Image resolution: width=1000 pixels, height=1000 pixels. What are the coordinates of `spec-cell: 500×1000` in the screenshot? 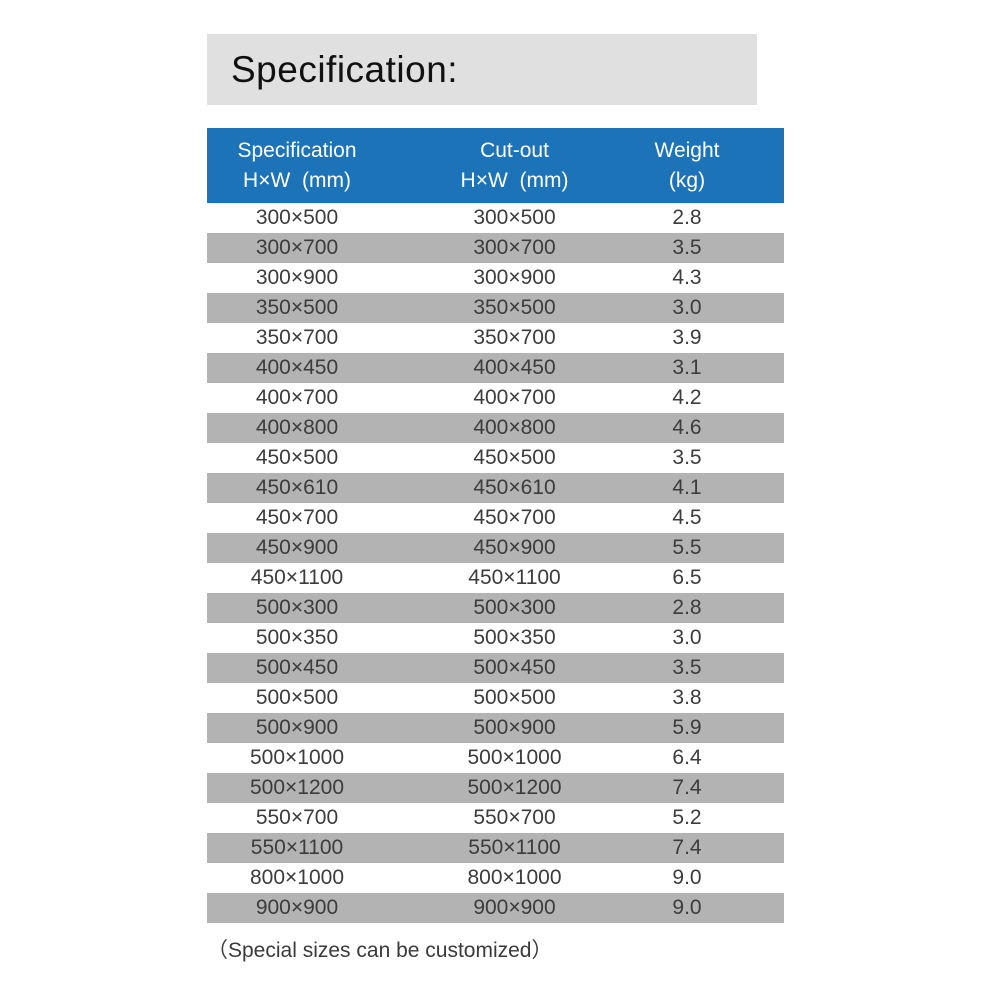 It's located at (297, 757).